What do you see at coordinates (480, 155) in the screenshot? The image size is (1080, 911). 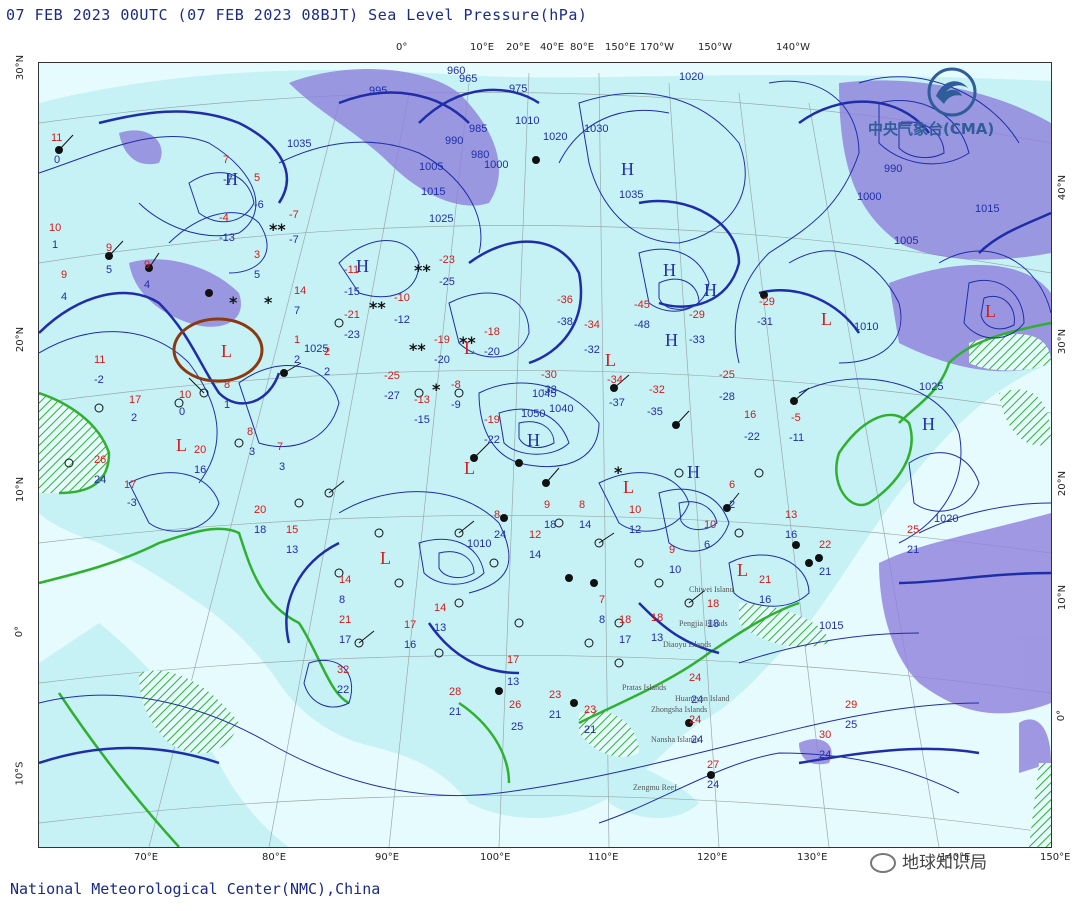 I see `isobar-label: 980` at bounding box center [480, 155].